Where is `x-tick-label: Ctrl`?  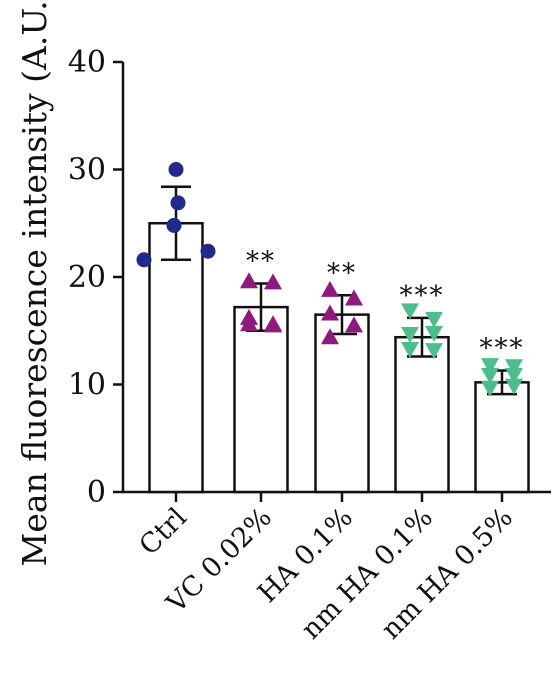
x-tick-label: Ctrl is located at coordinates (163, 531).